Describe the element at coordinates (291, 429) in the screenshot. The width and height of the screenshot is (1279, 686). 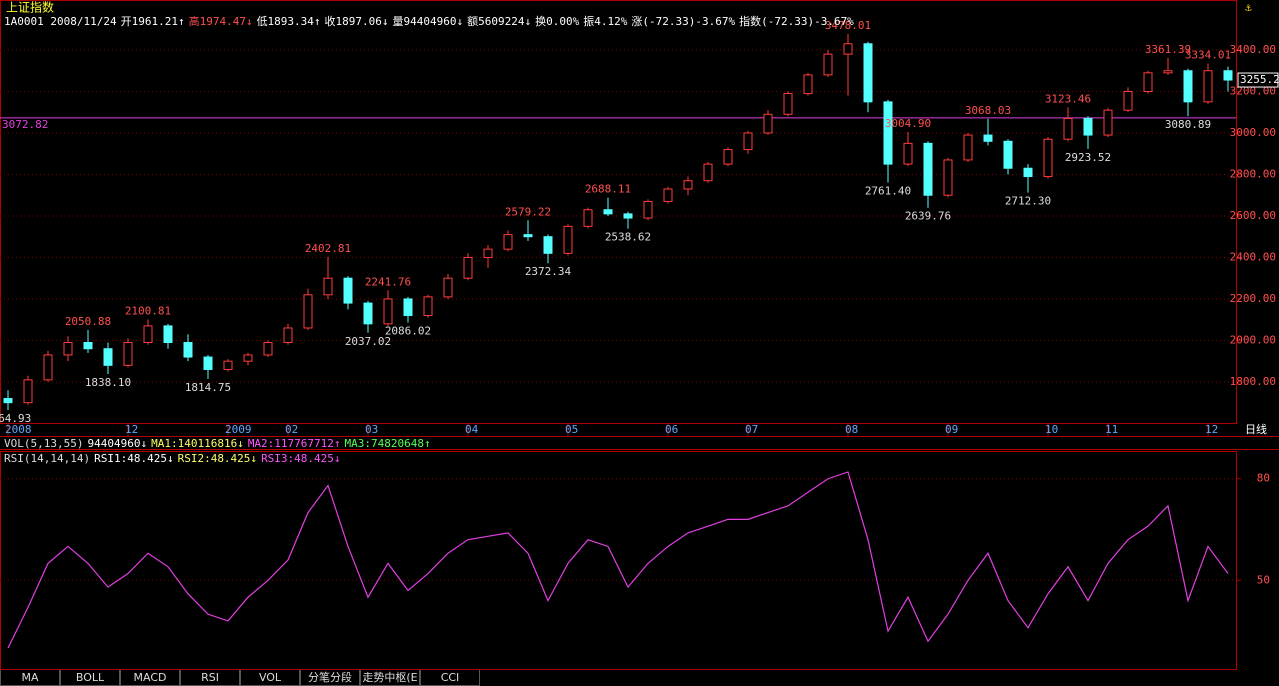
I see `x-tick-label: 02` at that location.